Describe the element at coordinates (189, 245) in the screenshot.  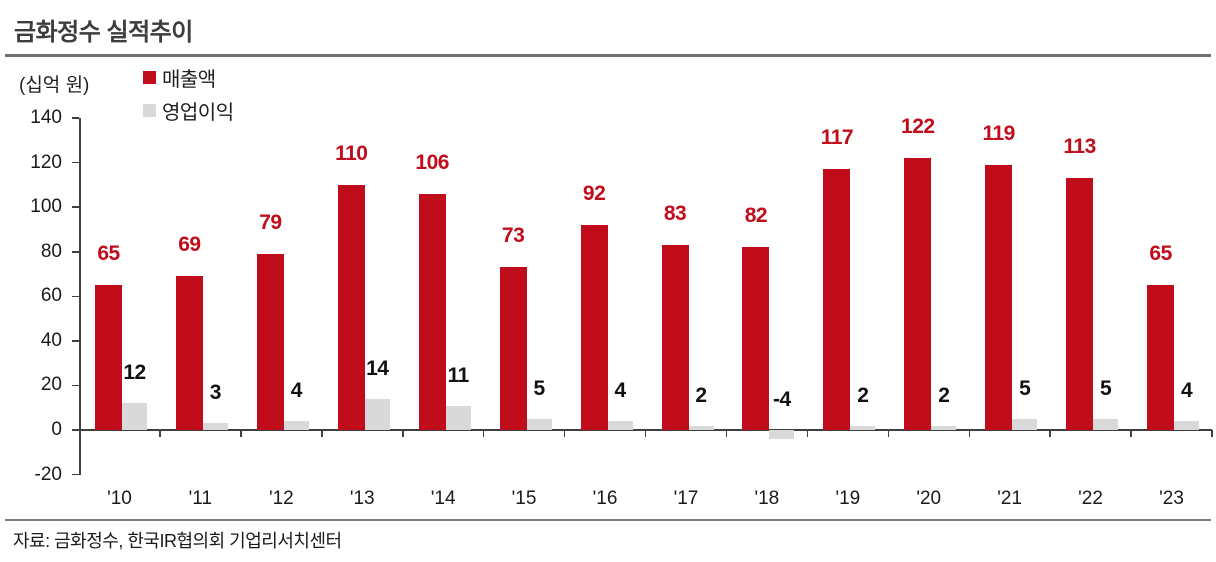
I see `revenue-value-label: 69` at that location.